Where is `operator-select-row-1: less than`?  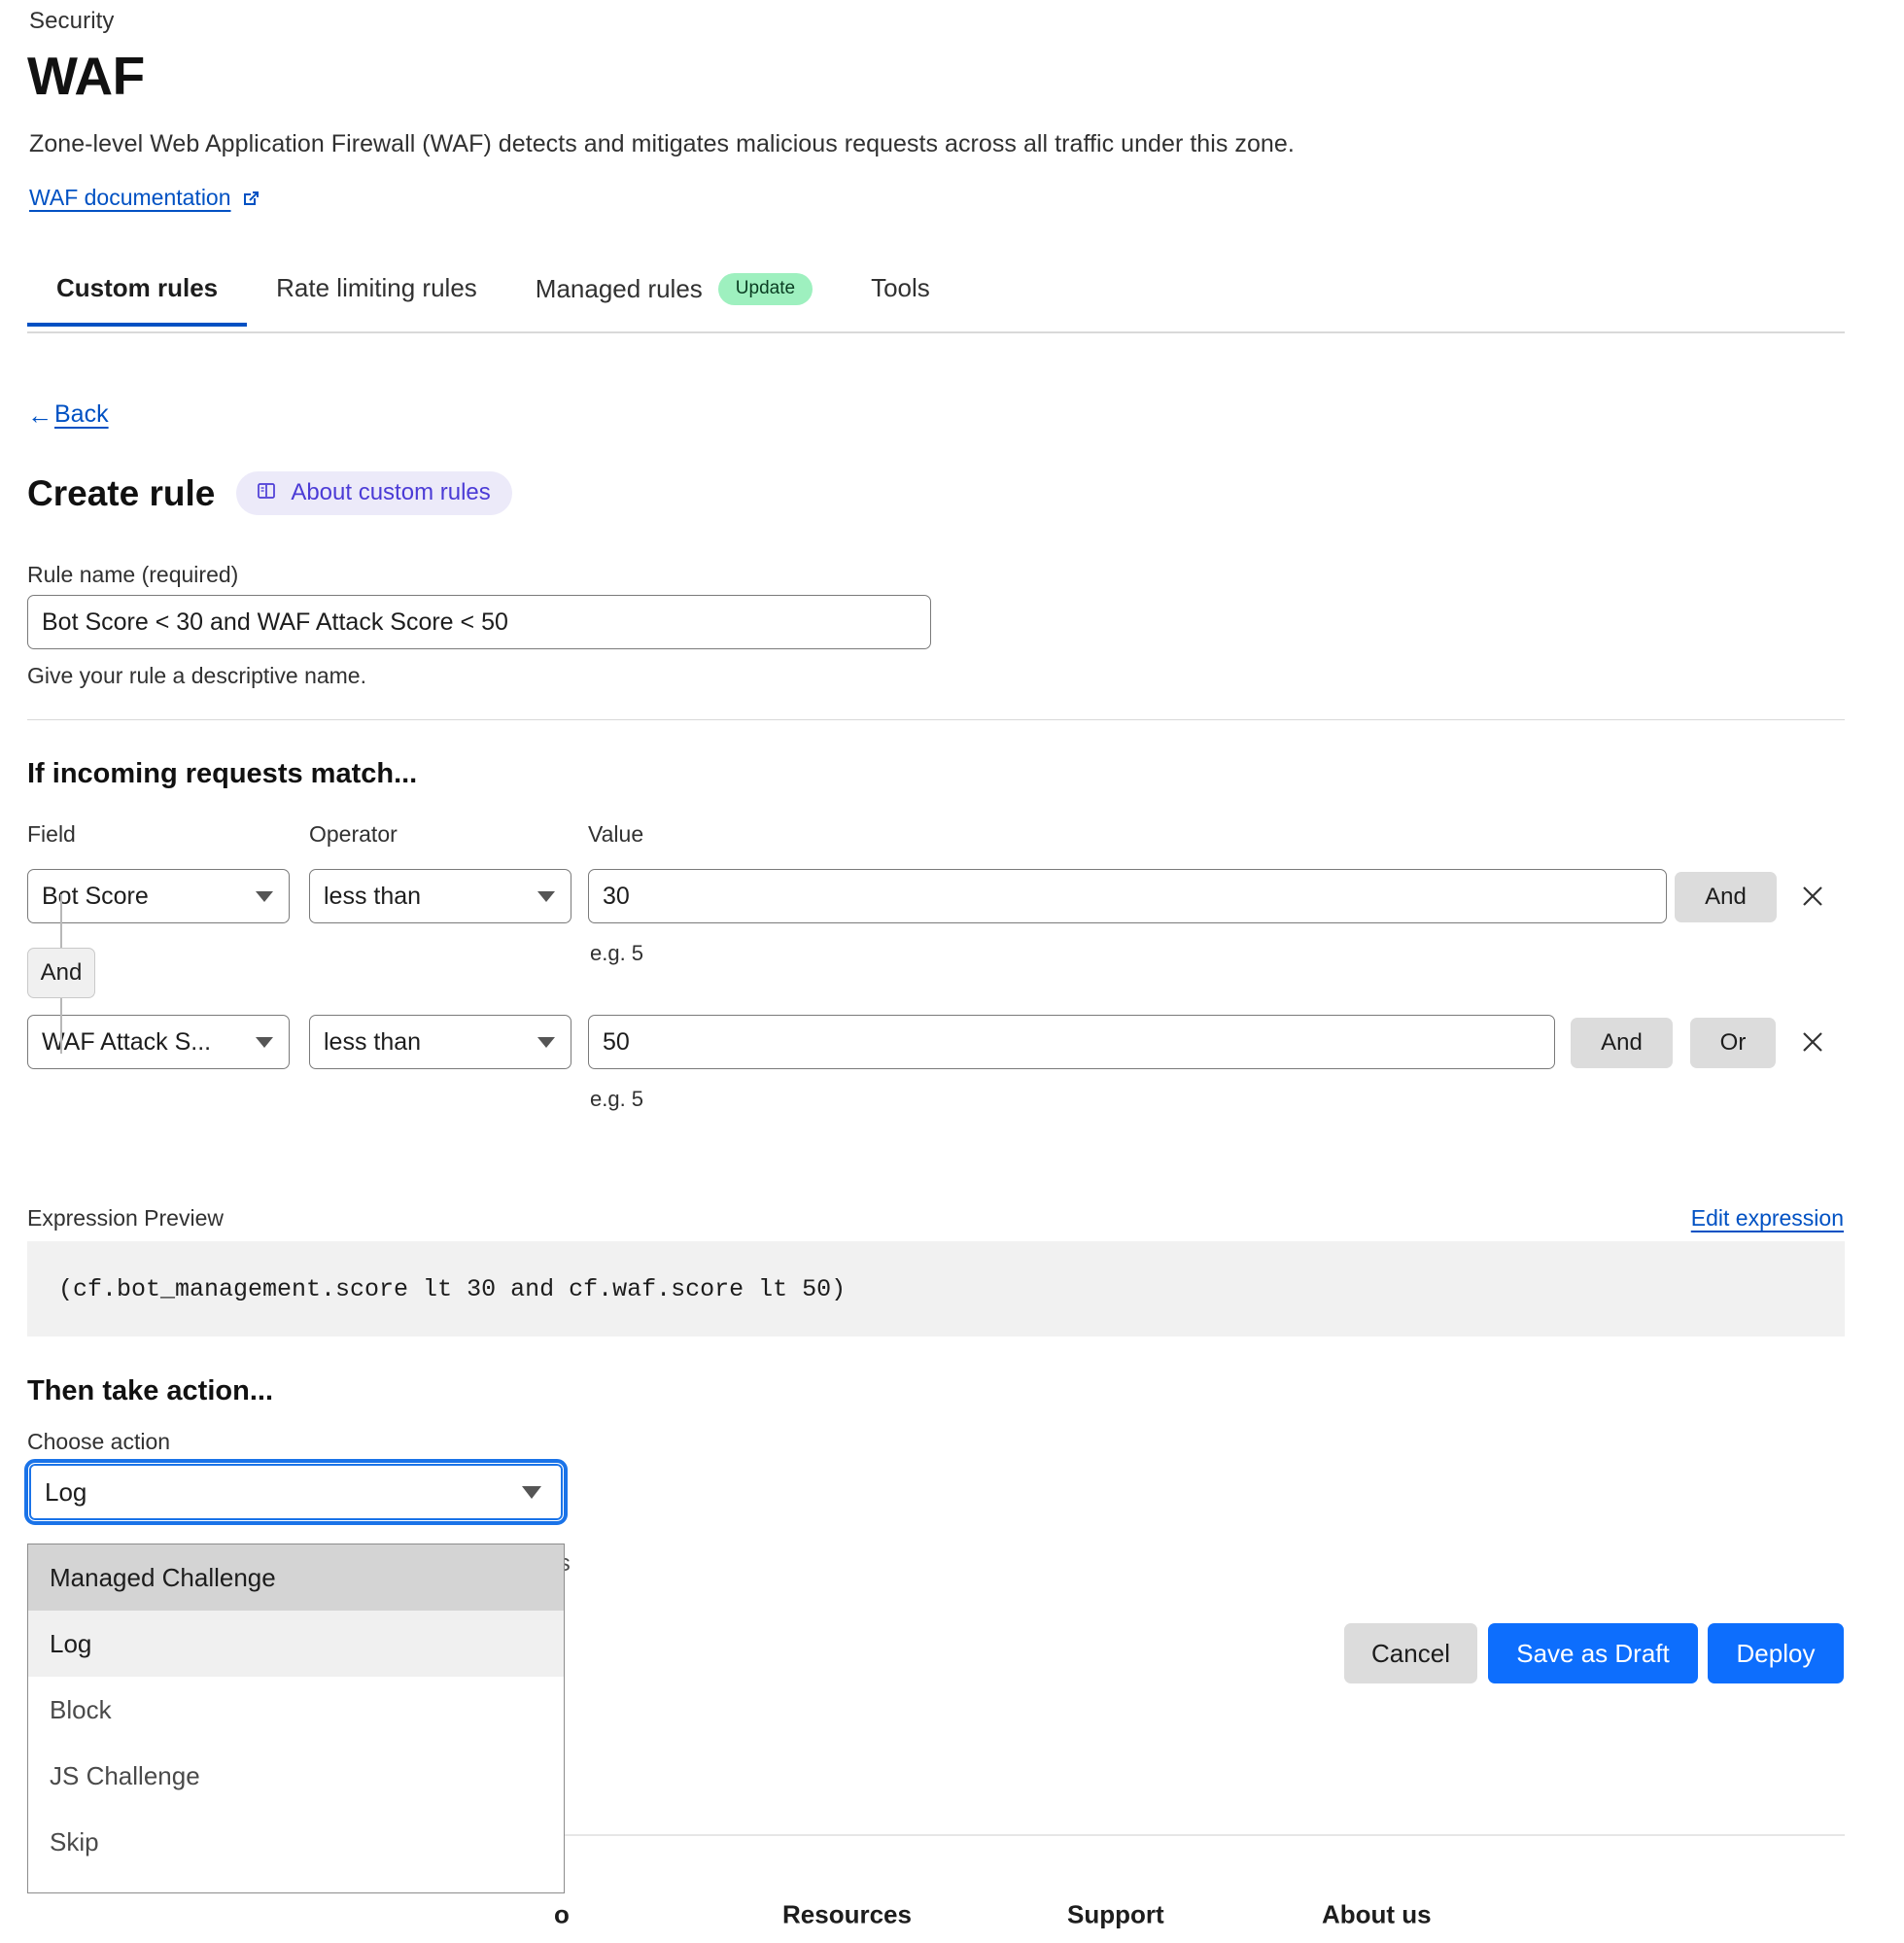 operator-select-row-1: less than is located at coordinates (440, 896).